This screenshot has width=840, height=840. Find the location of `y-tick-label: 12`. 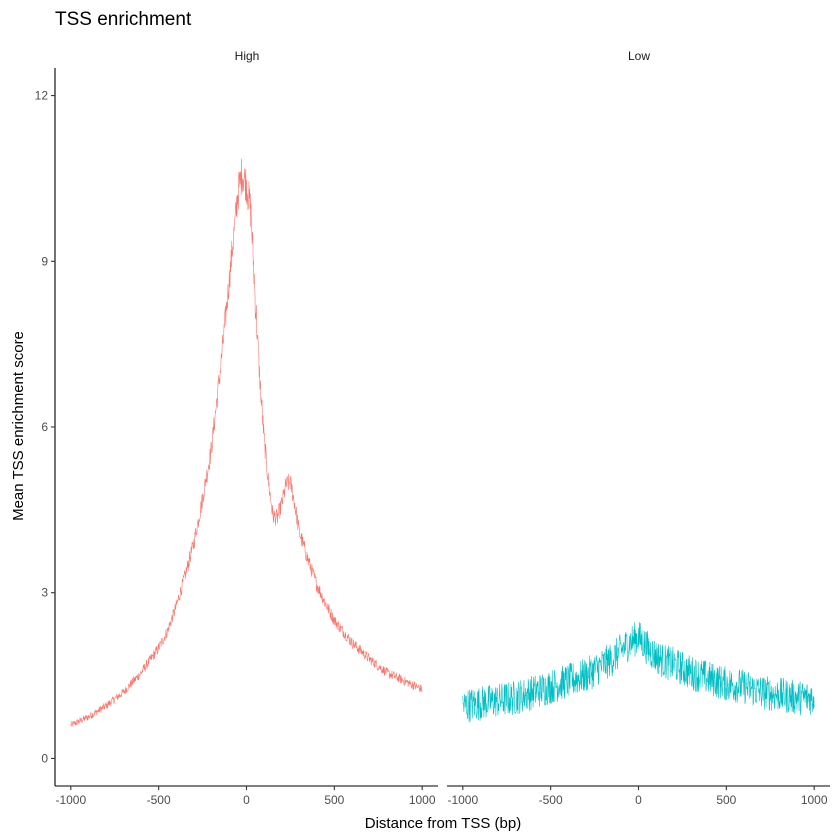

y-tick-label: 12 is located at coordinates (42, 96).